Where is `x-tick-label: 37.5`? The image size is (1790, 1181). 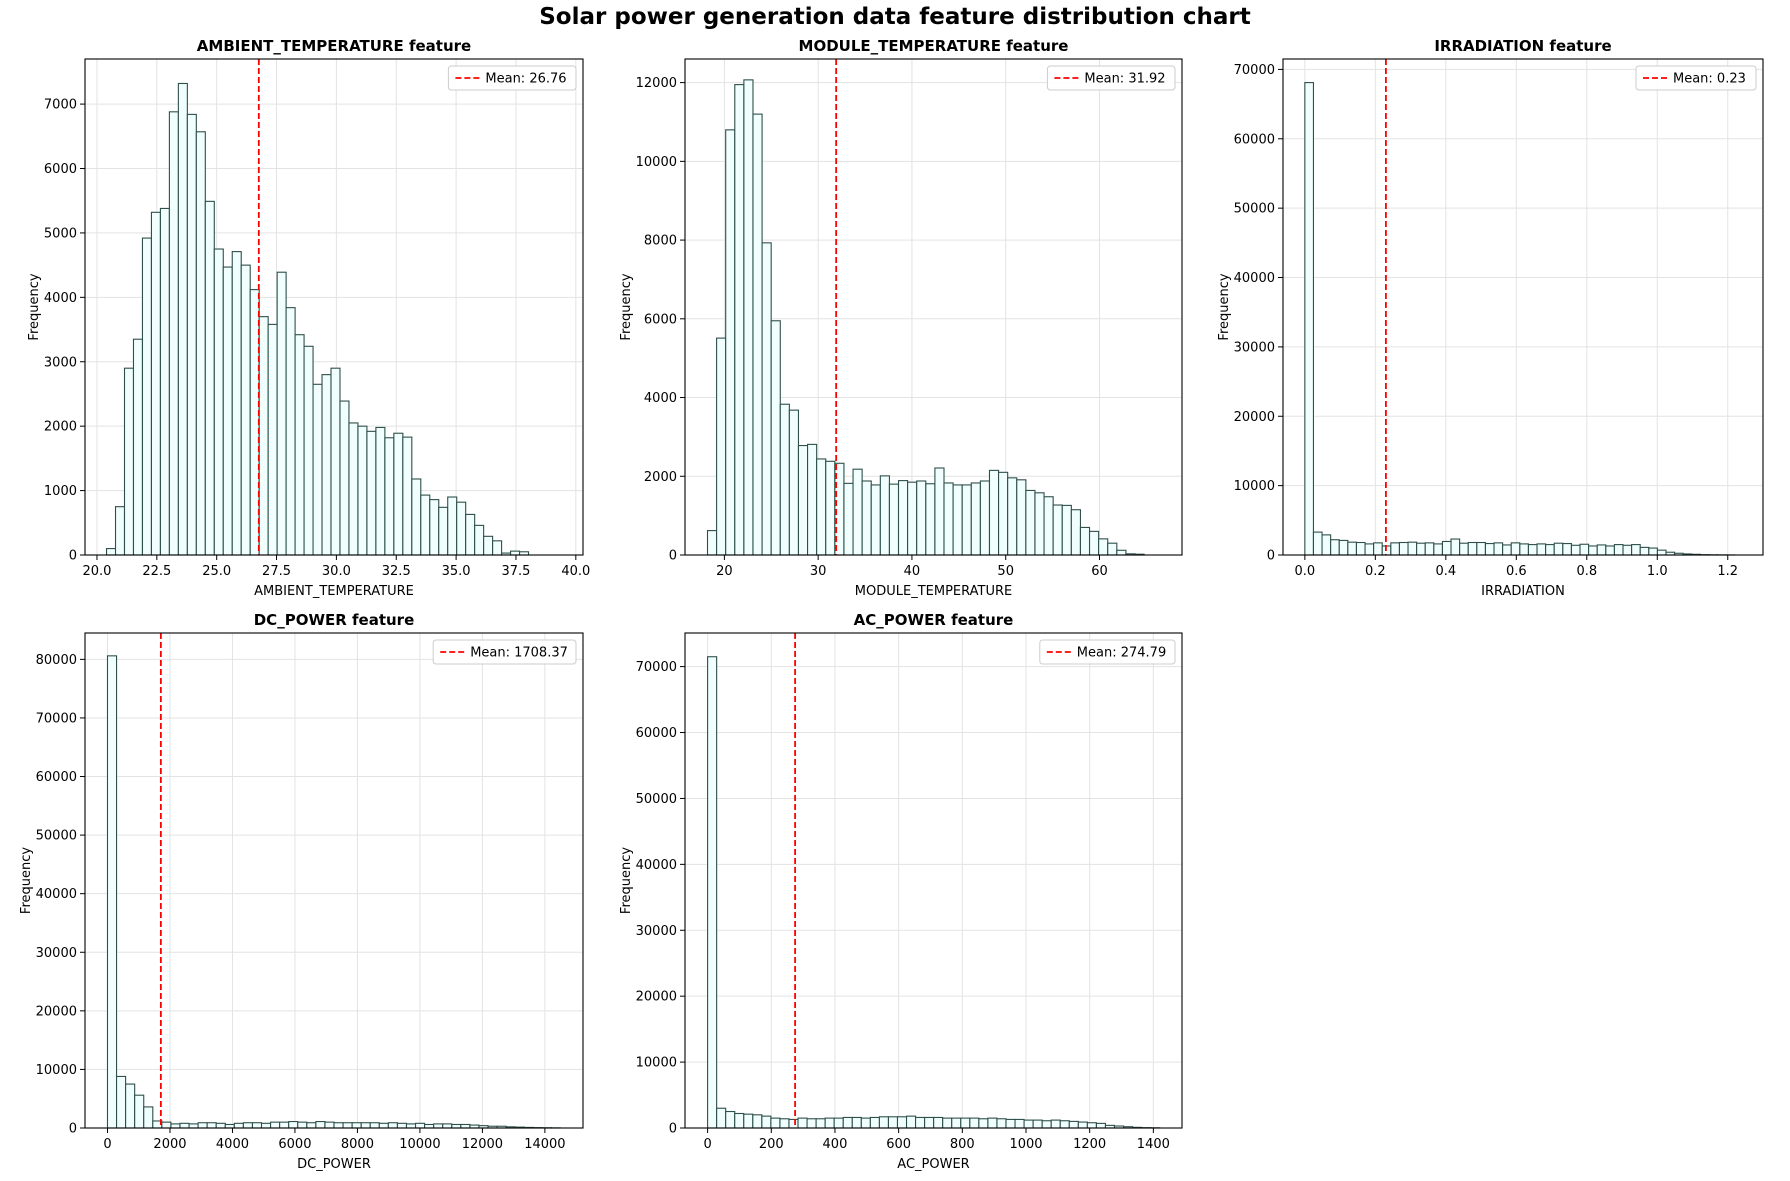 x-tick-label: 37.5 is located at coordinates (515, 571).